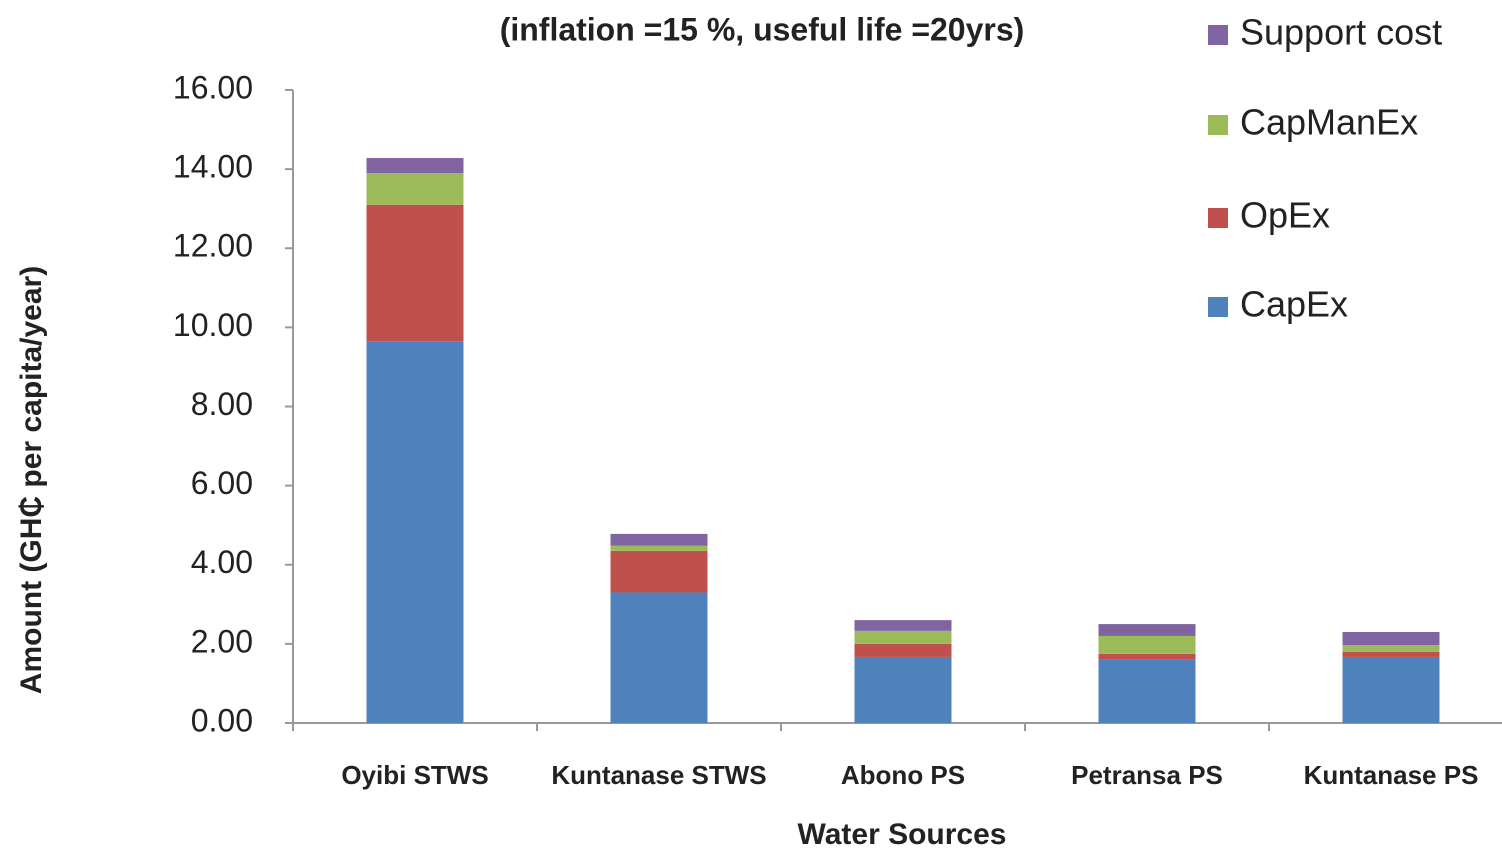 The width and height of the screenshot is (1502, 850). Describe the element at coordinates (31, 480) in the screenshot. I see `y-axis-label: Amount (GH₵ per capita/year)` at that location.